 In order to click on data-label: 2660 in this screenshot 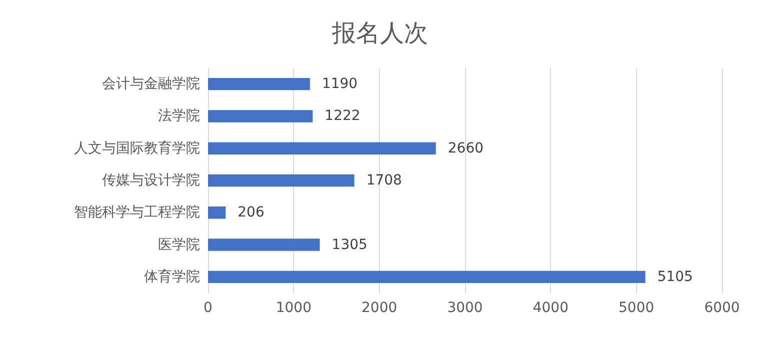, I will do `click(466, 148)`.